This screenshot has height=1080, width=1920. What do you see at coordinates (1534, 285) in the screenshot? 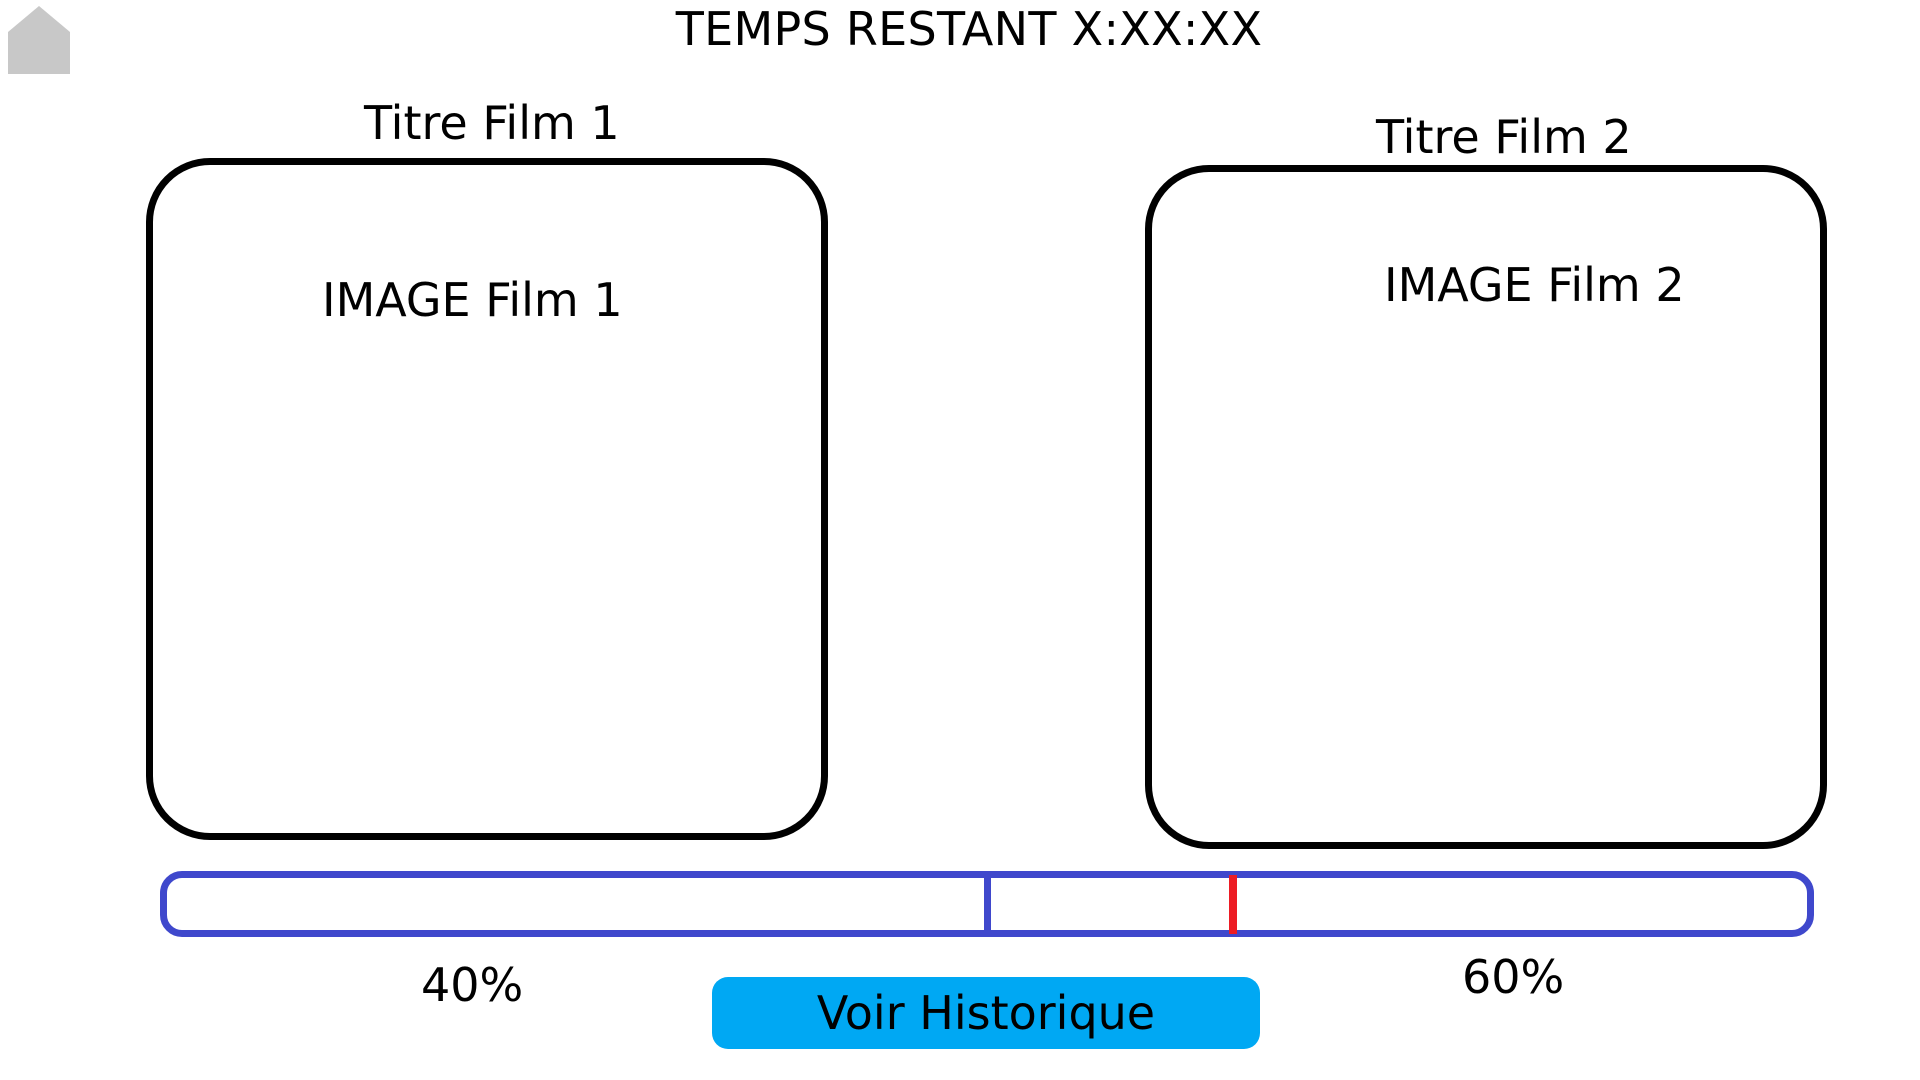
I see `film-2-image-placeholder: IMAGE Film 2` at bounding box center [1534, 285].